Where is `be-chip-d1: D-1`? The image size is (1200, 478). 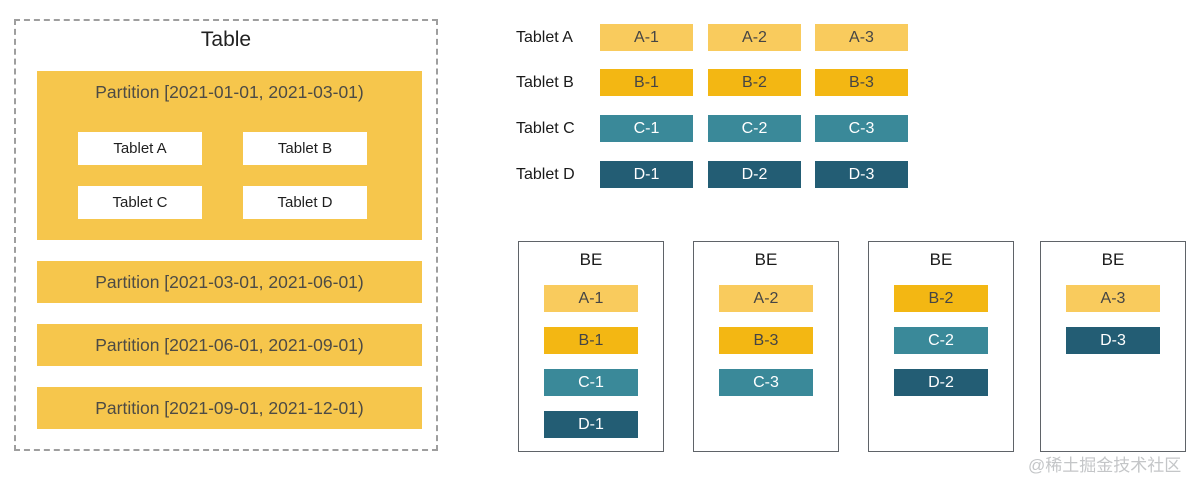 be-chip-d1: D-1 is located at coordinates (591, 424).